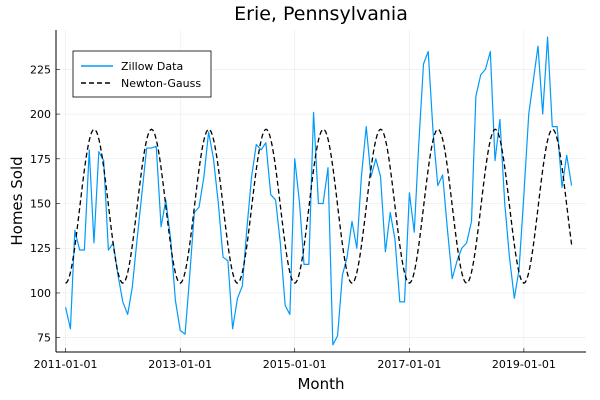  What do you see at coordinates (44, 338) in the screenshot?
I see `y-tick-label: 75` at bounding box center [44, 338].